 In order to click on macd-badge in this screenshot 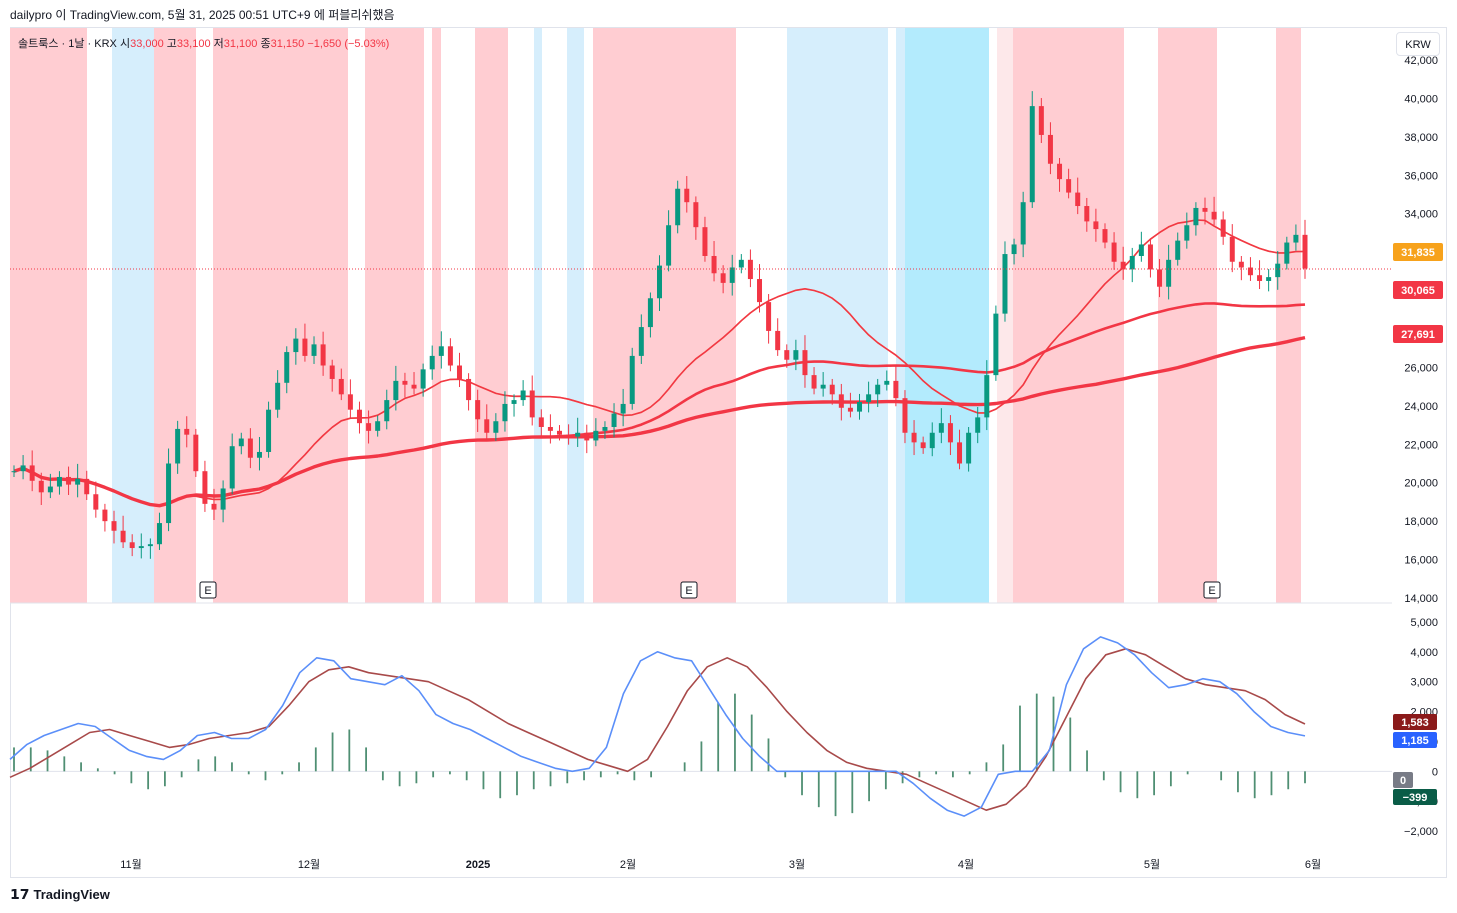, I will do `click(1415, 740)`.